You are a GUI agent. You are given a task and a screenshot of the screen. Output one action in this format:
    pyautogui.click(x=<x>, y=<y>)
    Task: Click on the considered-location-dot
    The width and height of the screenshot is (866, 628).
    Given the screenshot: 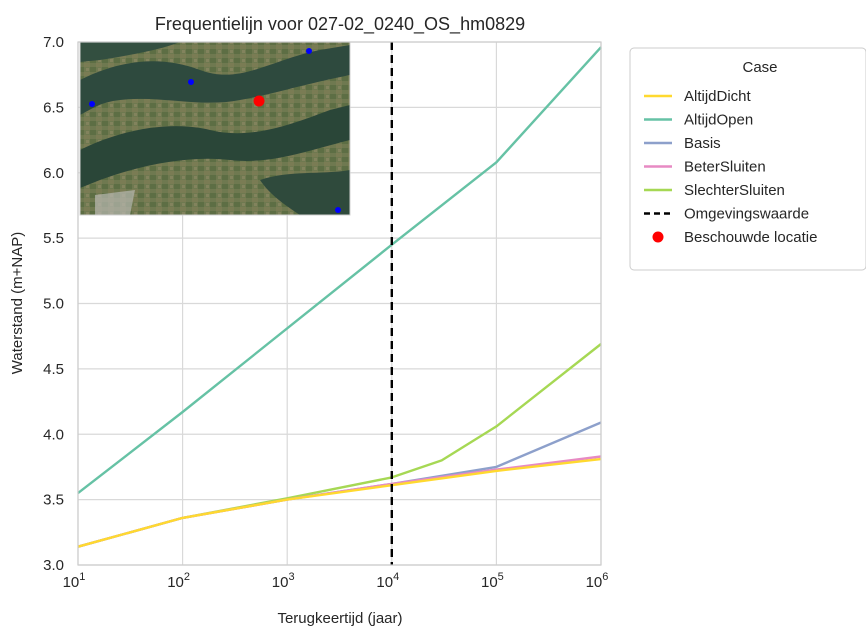 What is the action you would take?
    pyautogui.click(x=259, y=101)
    